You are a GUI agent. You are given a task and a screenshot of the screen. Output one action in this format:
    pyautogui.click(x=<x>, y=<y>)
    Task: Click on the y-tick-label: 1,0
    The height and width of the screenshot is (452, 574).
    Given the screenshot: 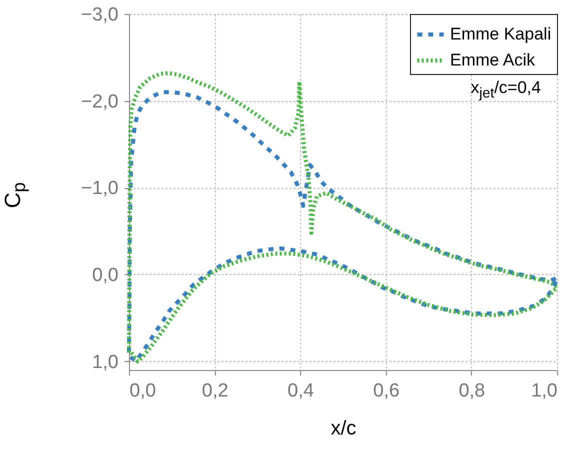 What is the action you would take?
    pyautogui.click(x=105, y=362)
    